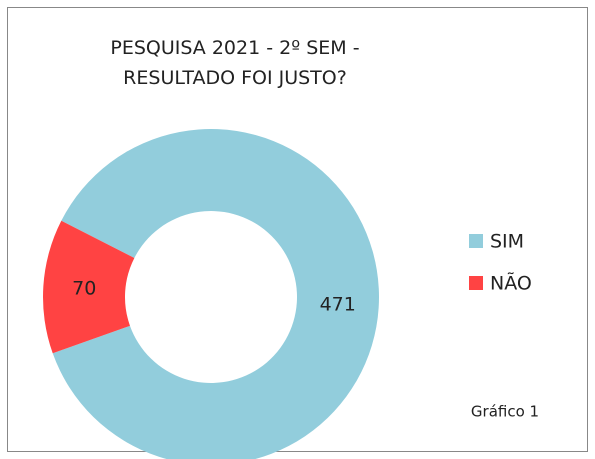  I want to click on annotation: Gráfico 1, so click(505, 412).